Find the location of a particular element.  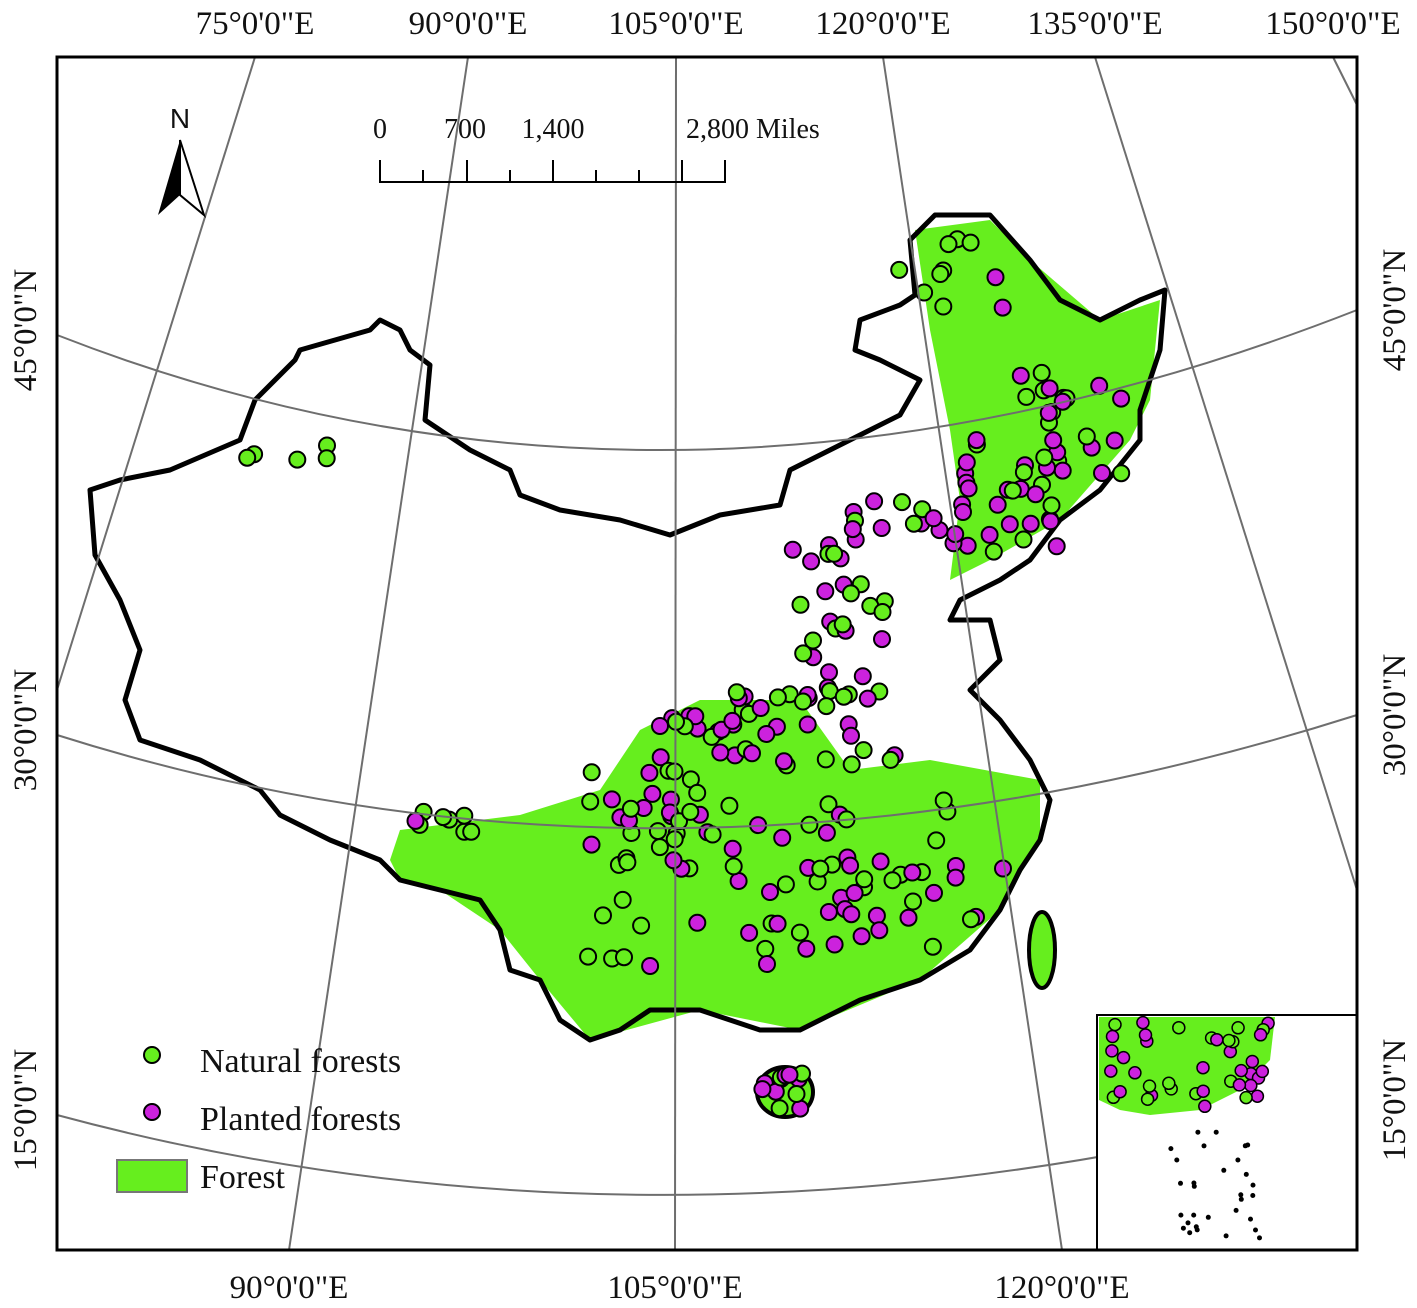

legend-label: Planted forests is located at coordinates (300, 1119).